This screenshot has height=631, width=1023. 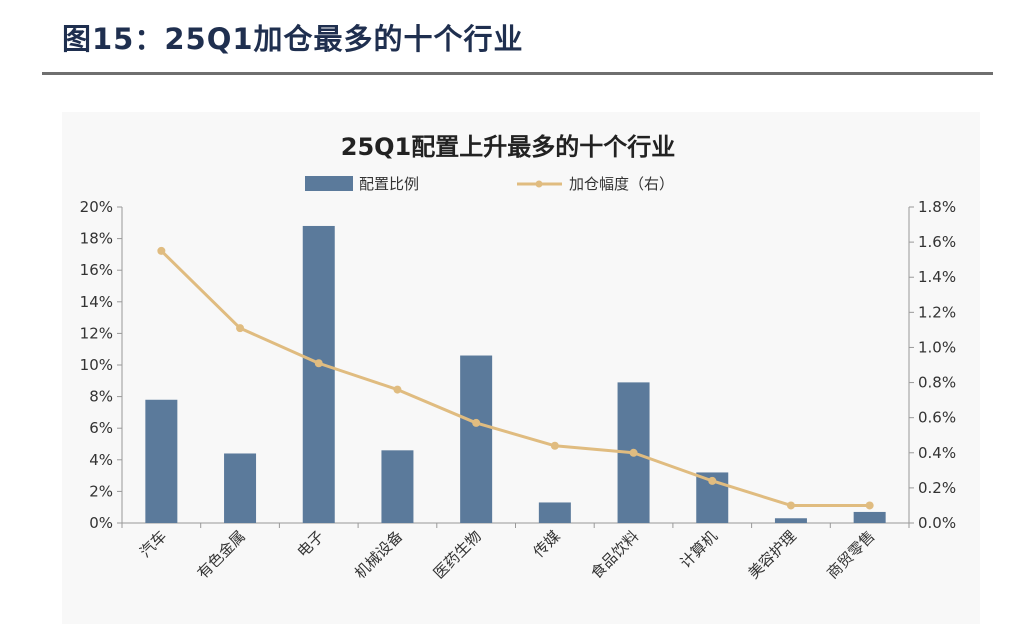 I want to click on right-tick-label: 0.8%, so click(x=937, y=383).